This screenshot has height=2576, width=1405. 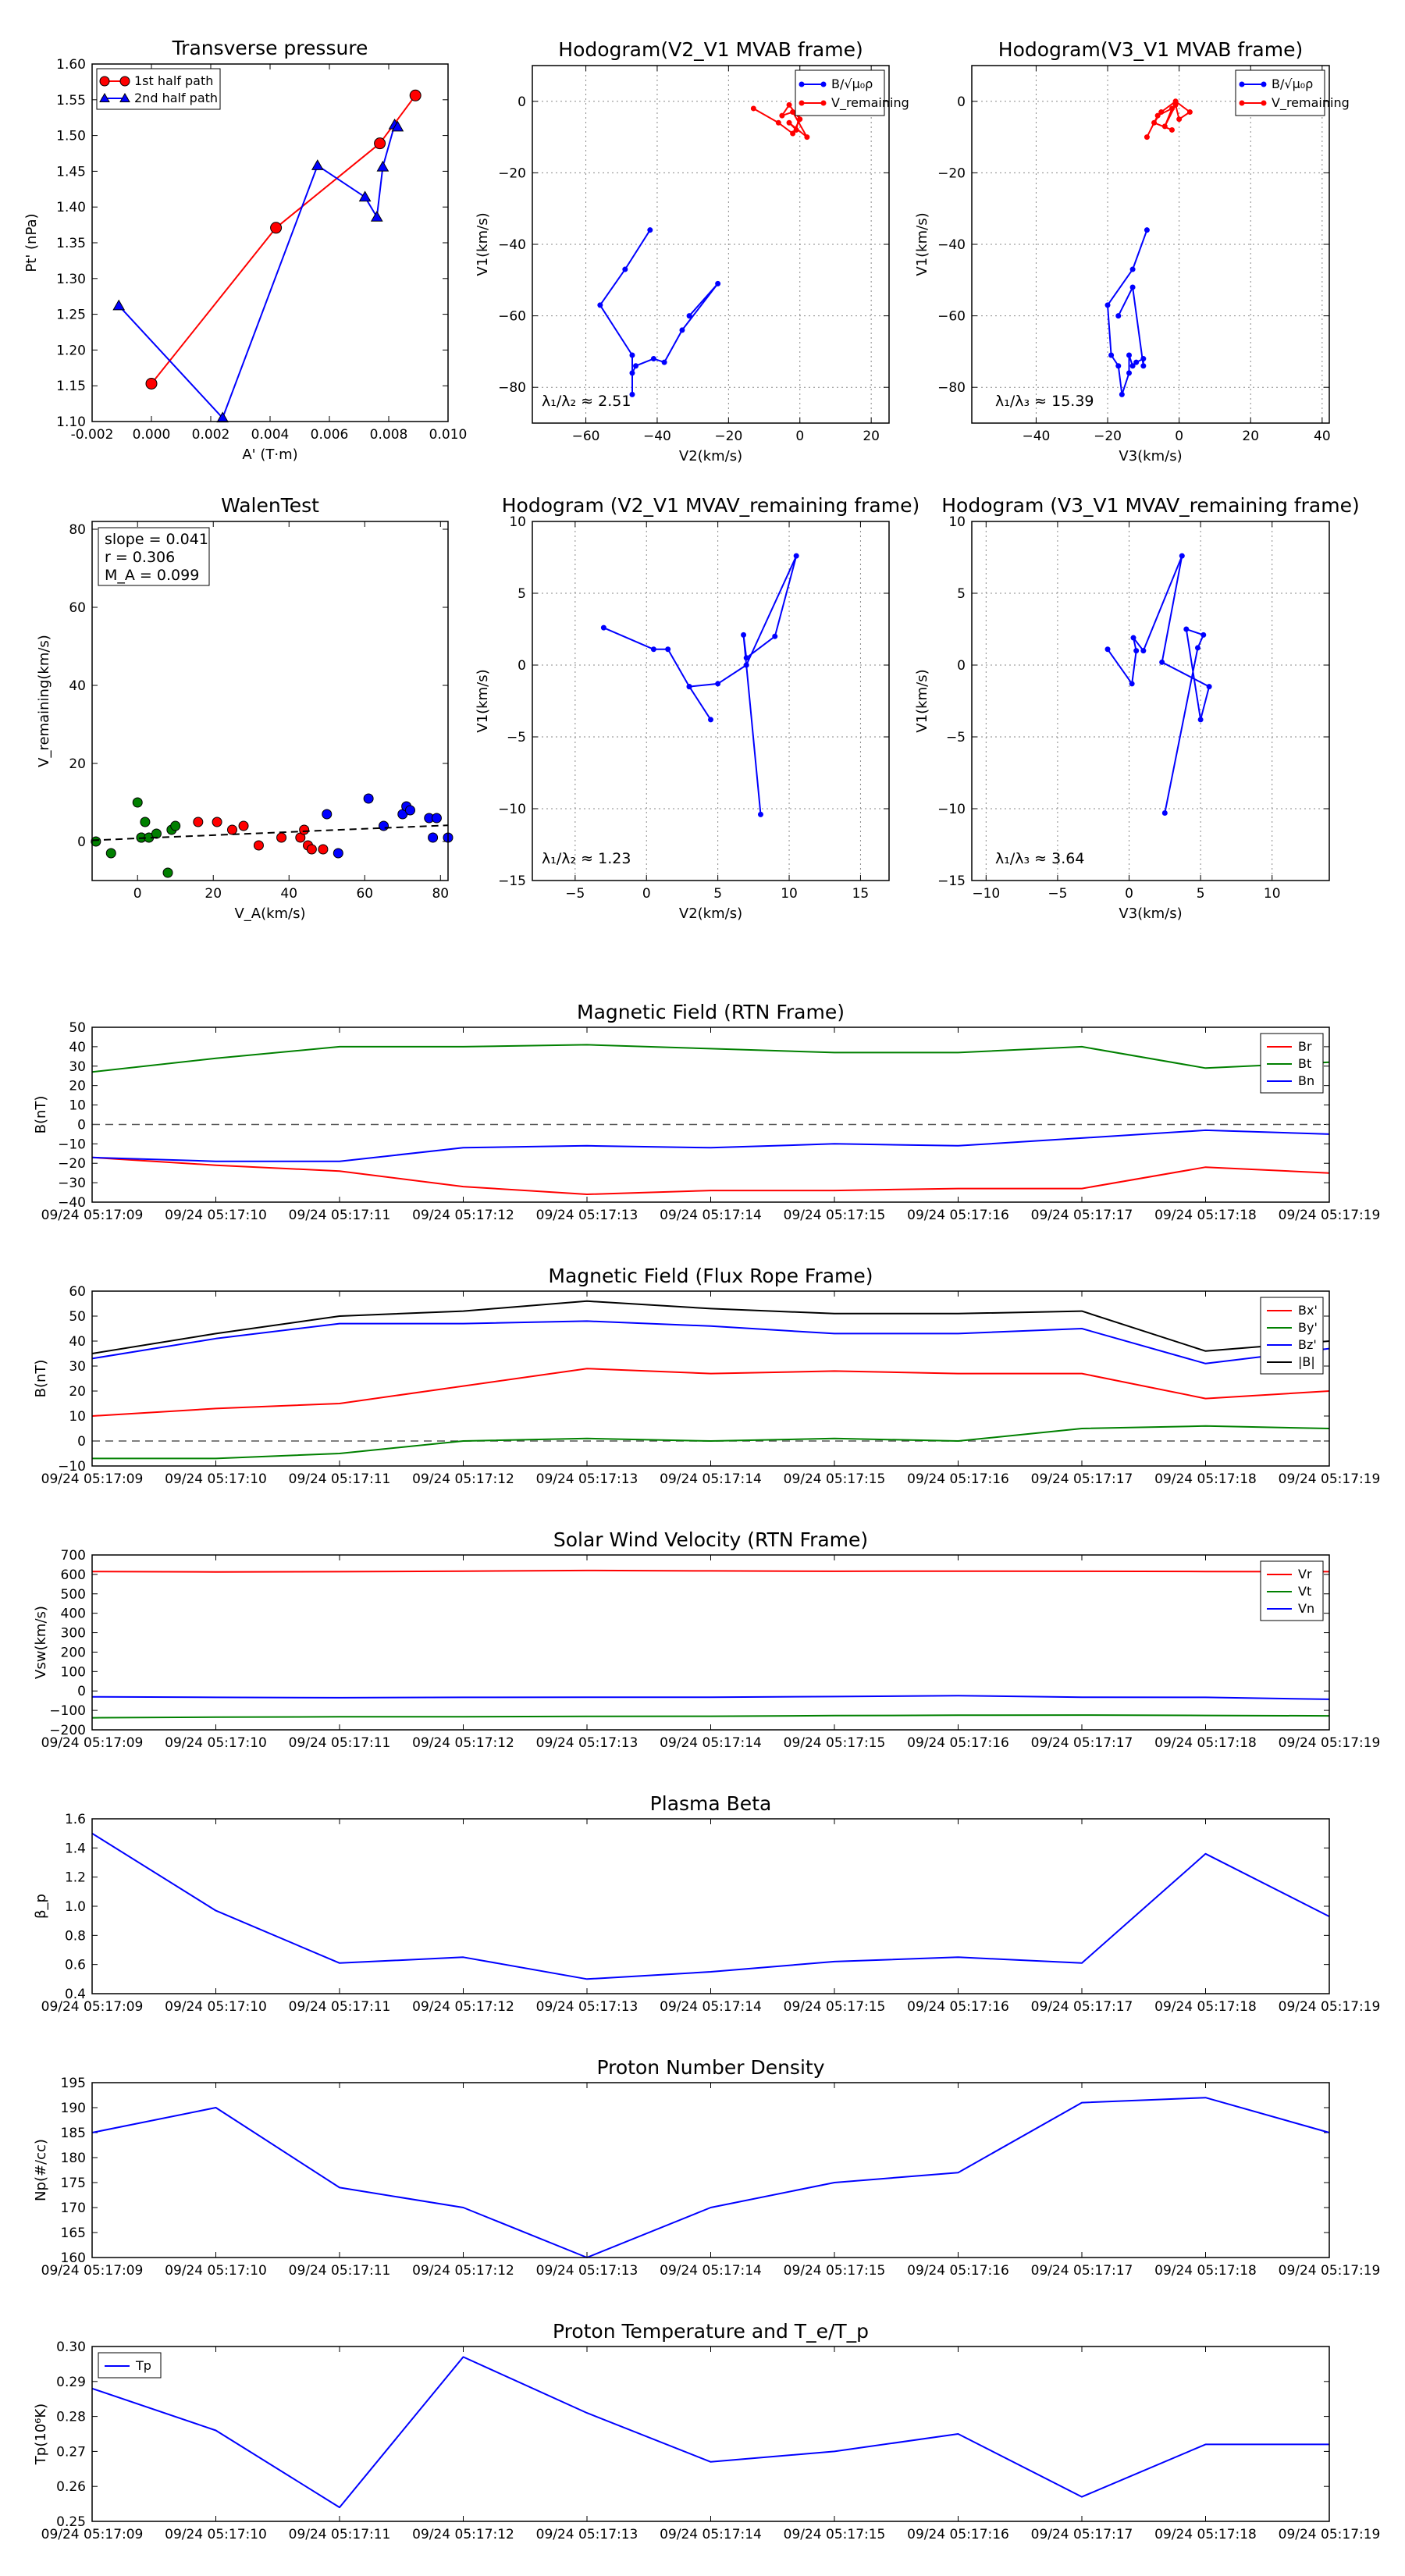 What do you see at coordinates (711, 2331) in the screenshot?
I see `temperature-title: Proton Temperature and T_e/T_p` at bounding box center [711, 2331].